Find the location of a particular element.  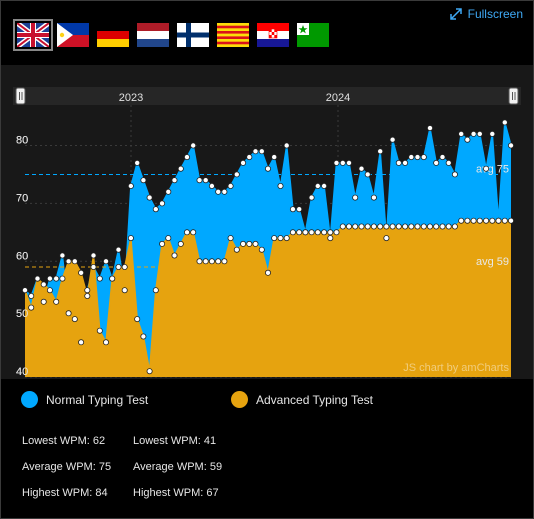

y-tick-label: 60 is located at coordinates (22, 256).